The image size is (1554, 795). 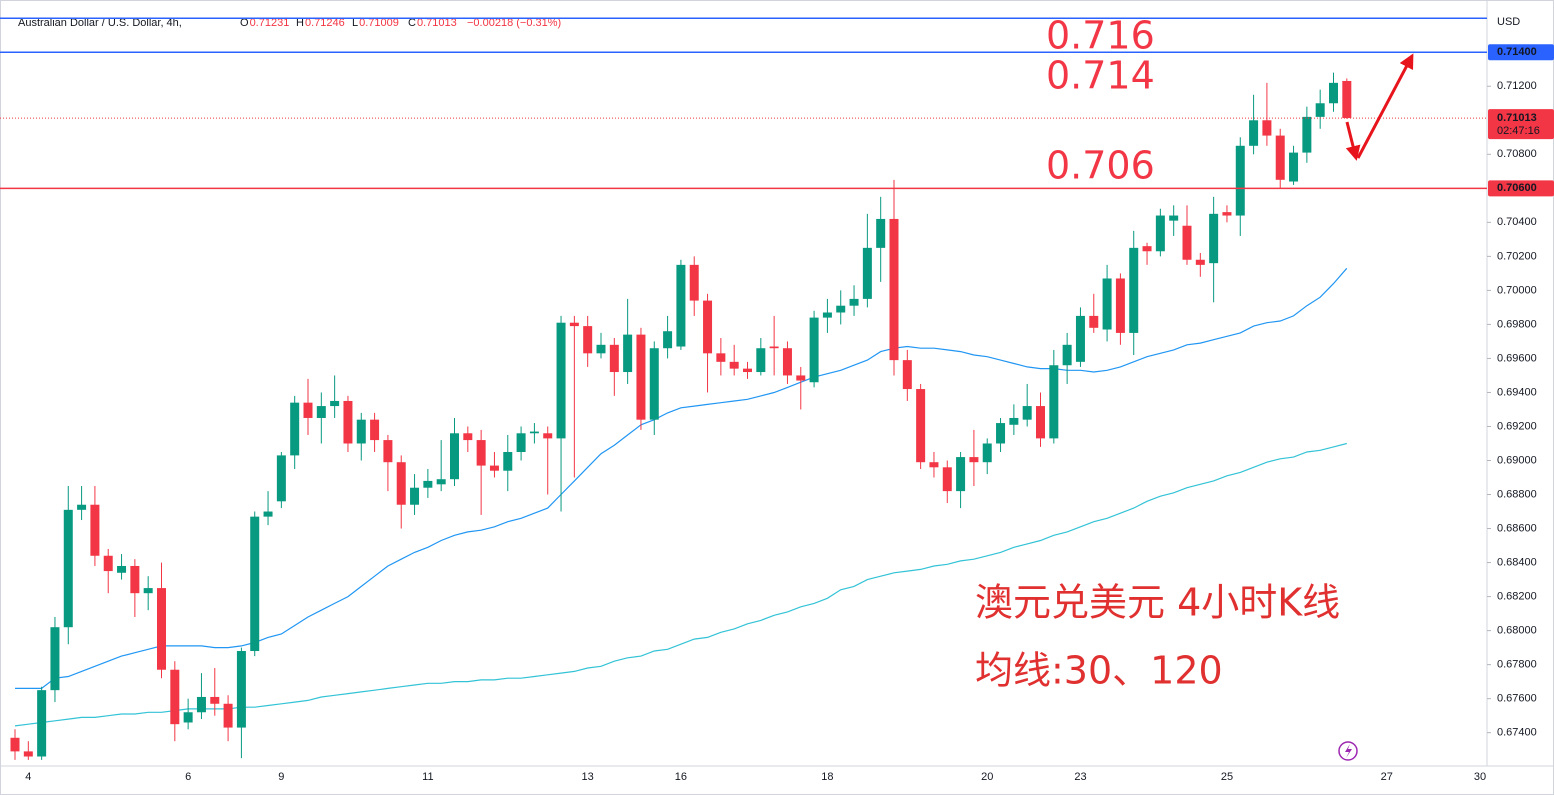 What do you see at coordinates (1517, 358) in the screenshot?
I see `y-tick-label: 0.69600` at bounding box center [1517, 358].